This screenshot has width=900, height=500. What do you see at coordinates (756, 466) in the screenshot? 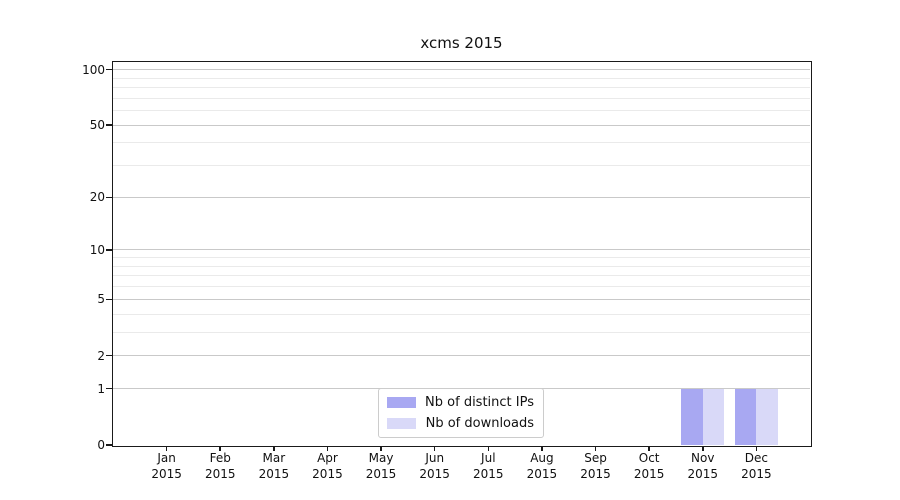
I see `x-tick-label: Dec 2015` at bounding box center [756, 466].